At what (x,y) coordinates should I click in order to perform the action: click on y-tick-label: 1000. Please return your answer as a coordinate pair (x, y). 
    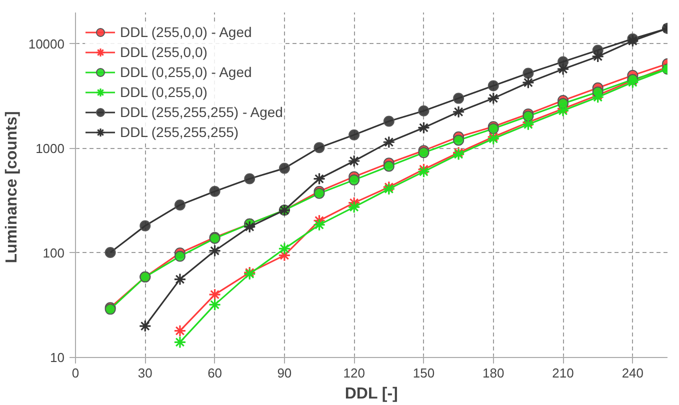
    Looking at the image, I should click on (50, 148).